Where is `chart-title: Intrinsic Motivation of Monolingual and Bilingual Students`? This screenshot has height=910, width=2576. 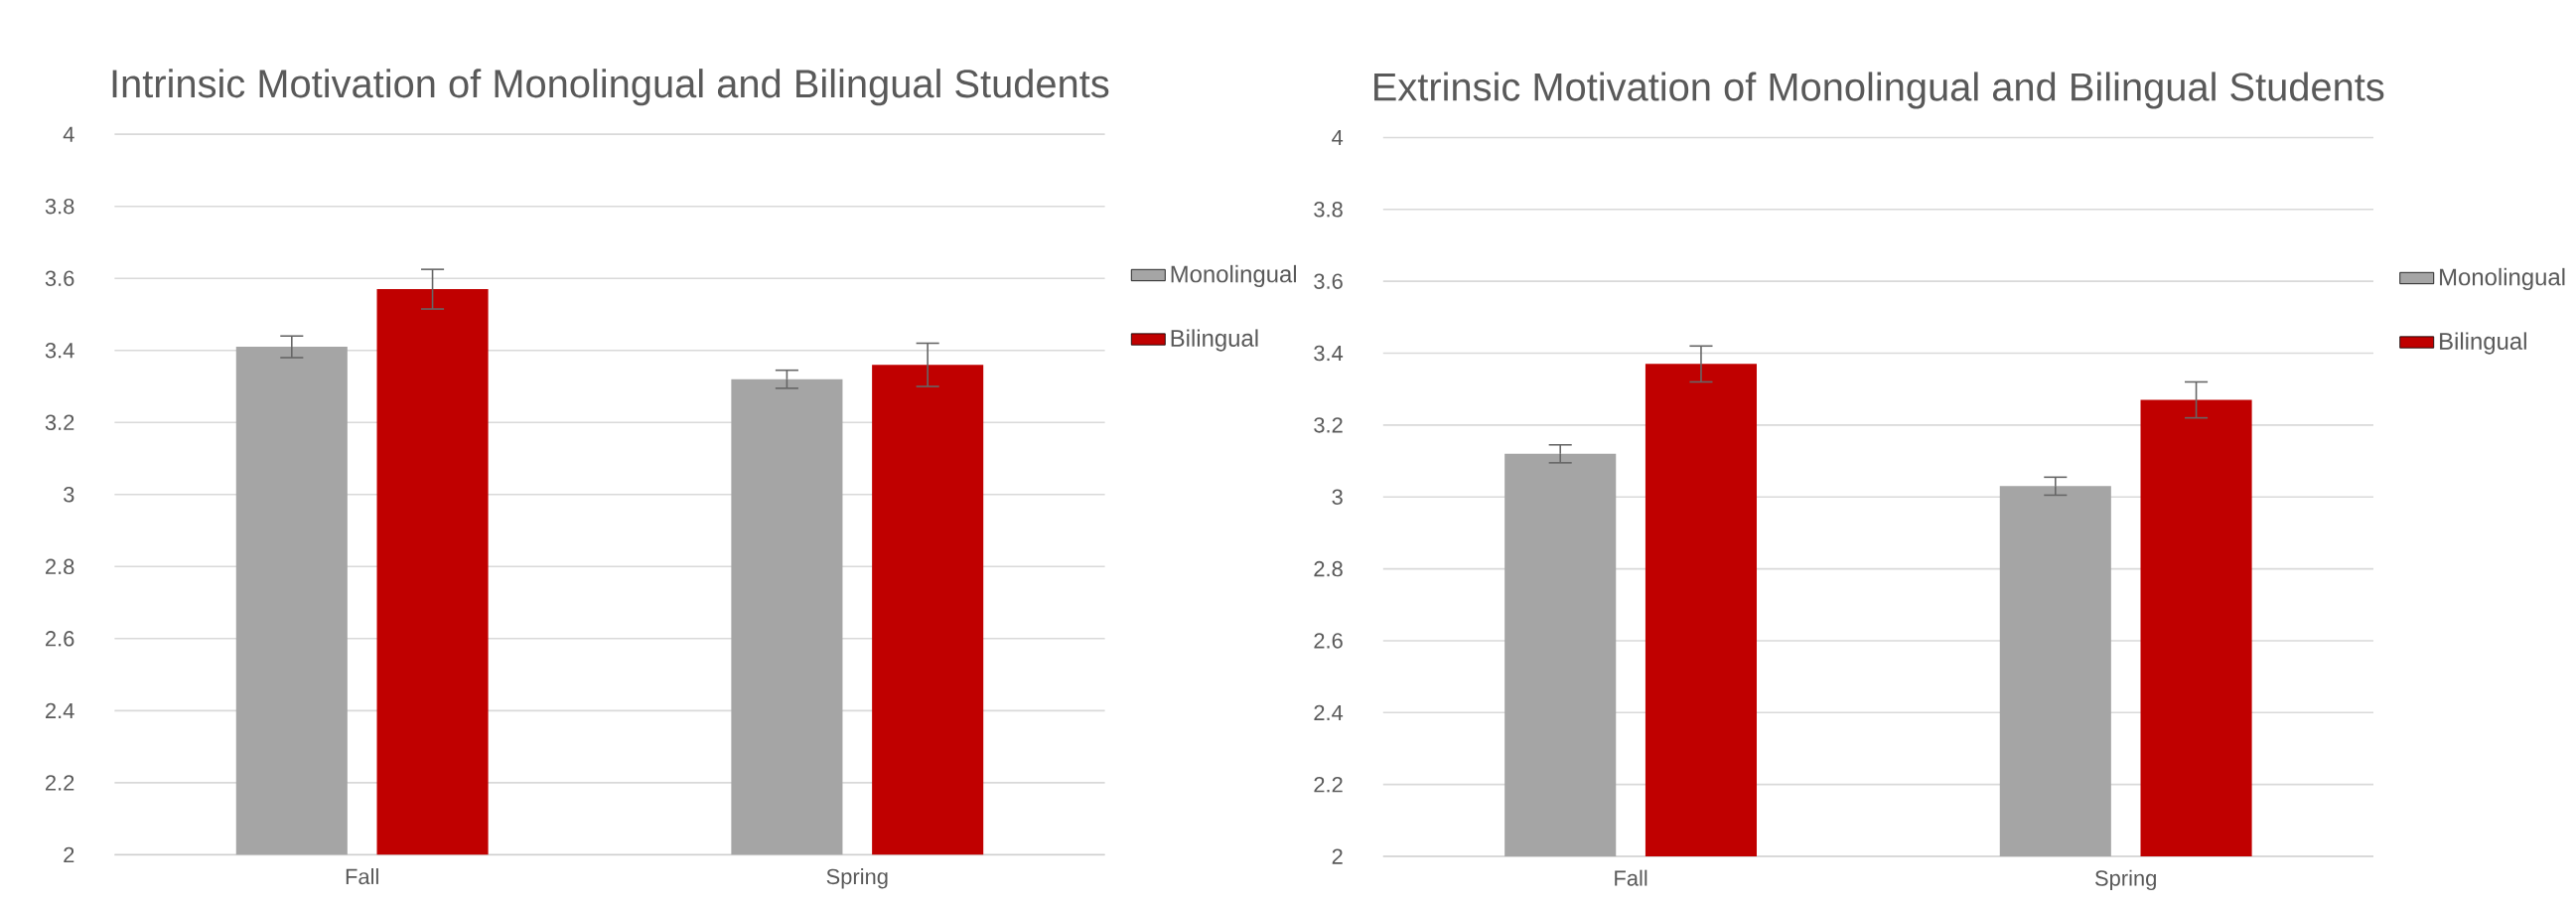
chart-title: Intrinsic Motivation of Monolingual and Bilingual Students is located at coordinates (611, 87).